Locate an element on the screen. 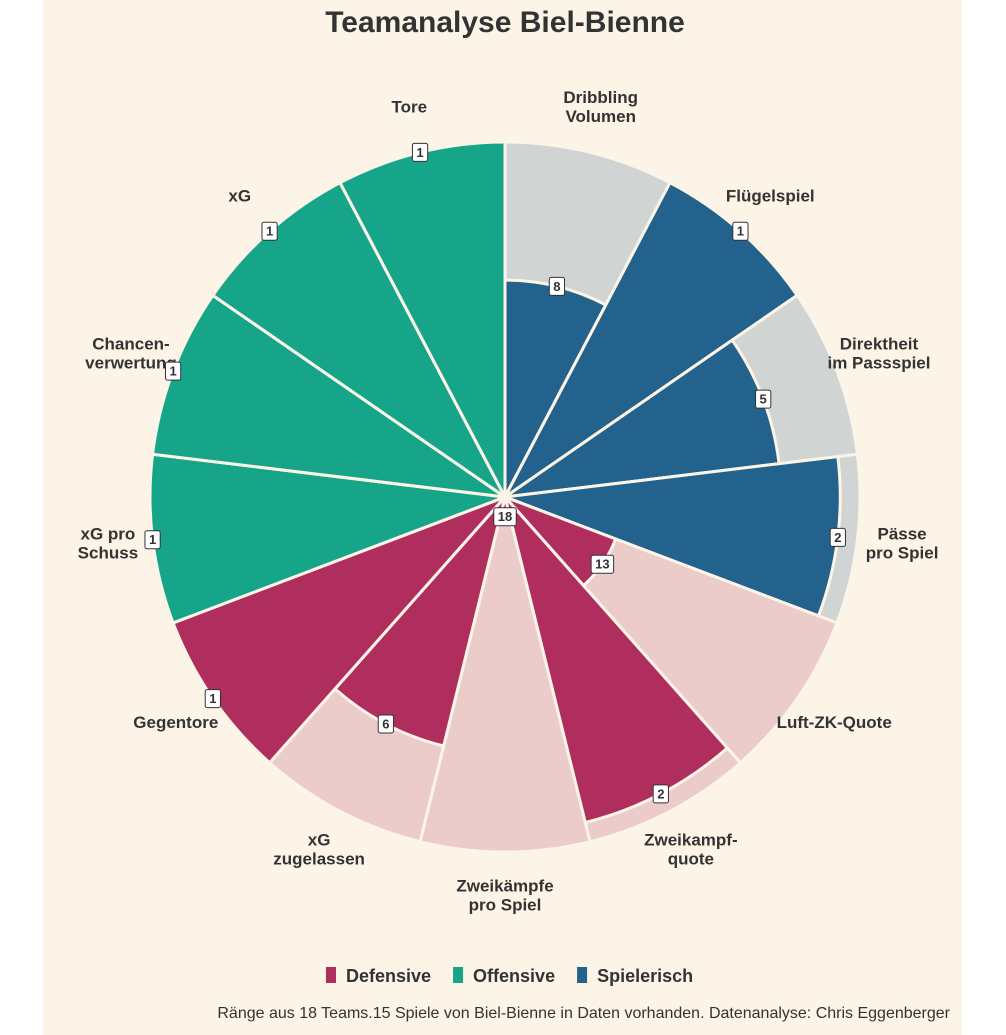  category-label: Pässe pro Spiel is located at coordinates (902, 544).